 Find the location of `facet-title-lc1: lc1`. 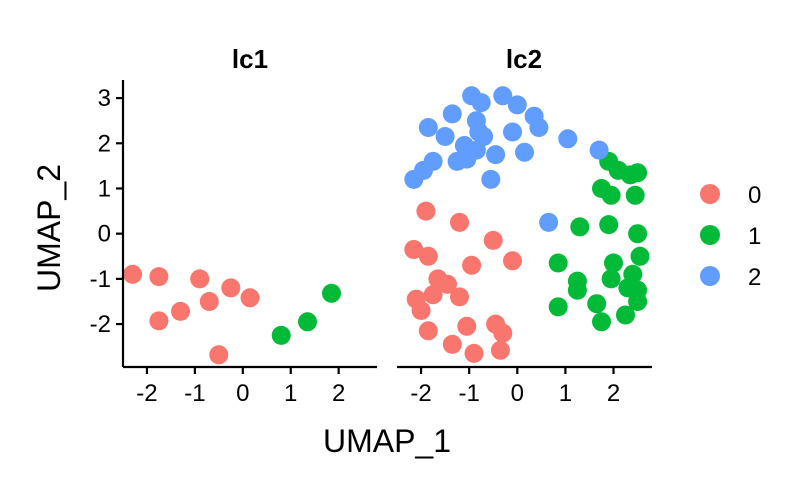

facet-title-lc1: lc1 is located at coordinates (250, 59).